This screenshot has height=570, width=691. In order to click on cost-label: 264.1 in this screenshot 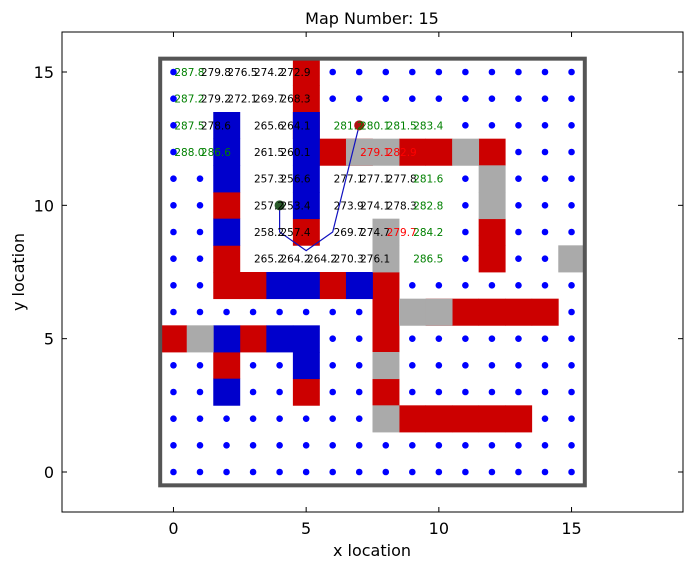, I will do `click(296, 126)`.